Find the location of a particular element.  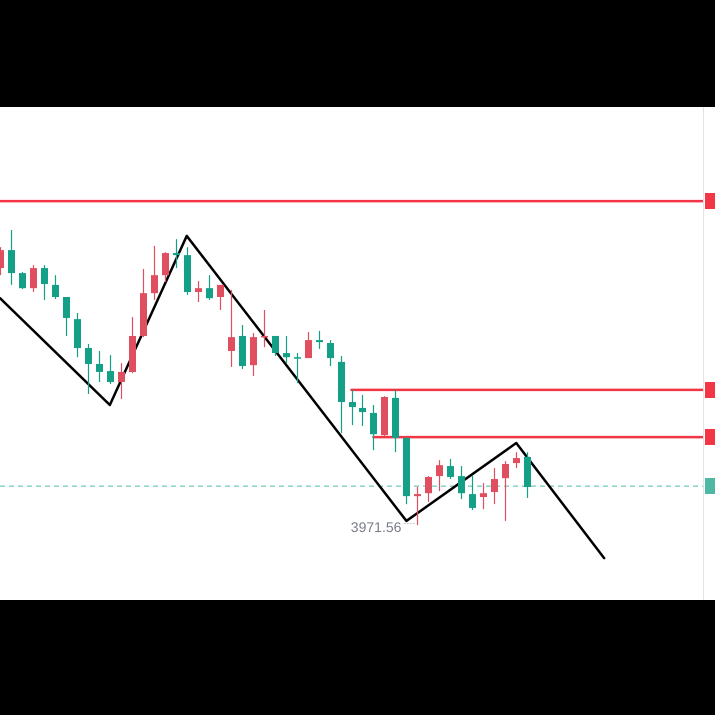

annotation: 3971.56 is located at coordinates (376, 526).